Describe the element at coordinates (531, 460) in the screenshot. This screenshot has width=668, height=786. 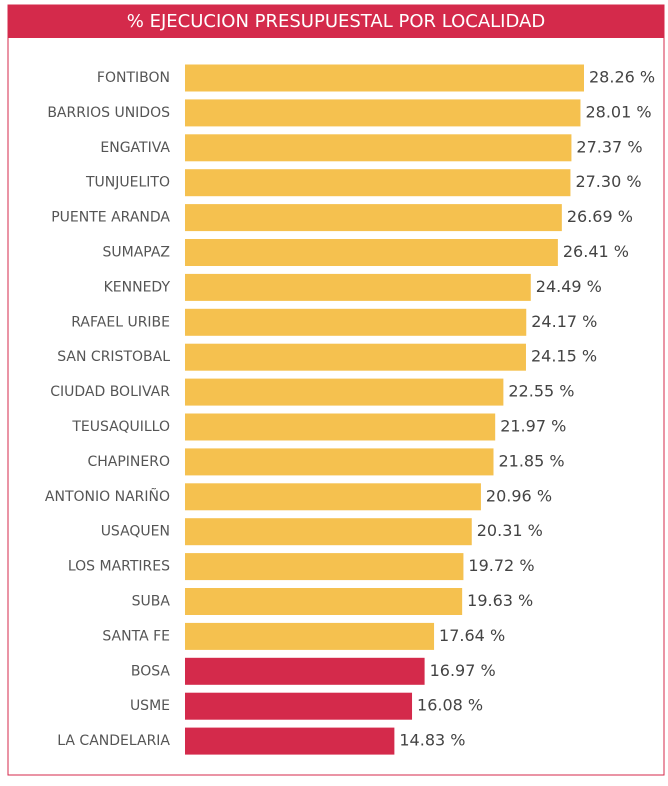
I see `value-label: 21.85 %` at that location.